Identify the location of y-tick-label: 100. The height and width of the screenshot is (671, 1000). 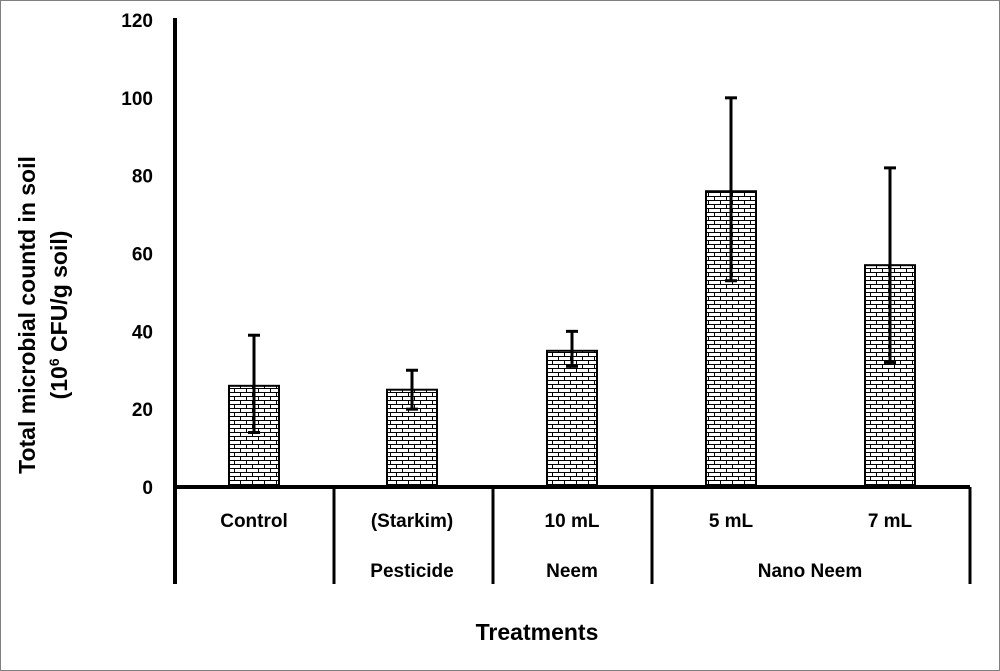
(137, 99).